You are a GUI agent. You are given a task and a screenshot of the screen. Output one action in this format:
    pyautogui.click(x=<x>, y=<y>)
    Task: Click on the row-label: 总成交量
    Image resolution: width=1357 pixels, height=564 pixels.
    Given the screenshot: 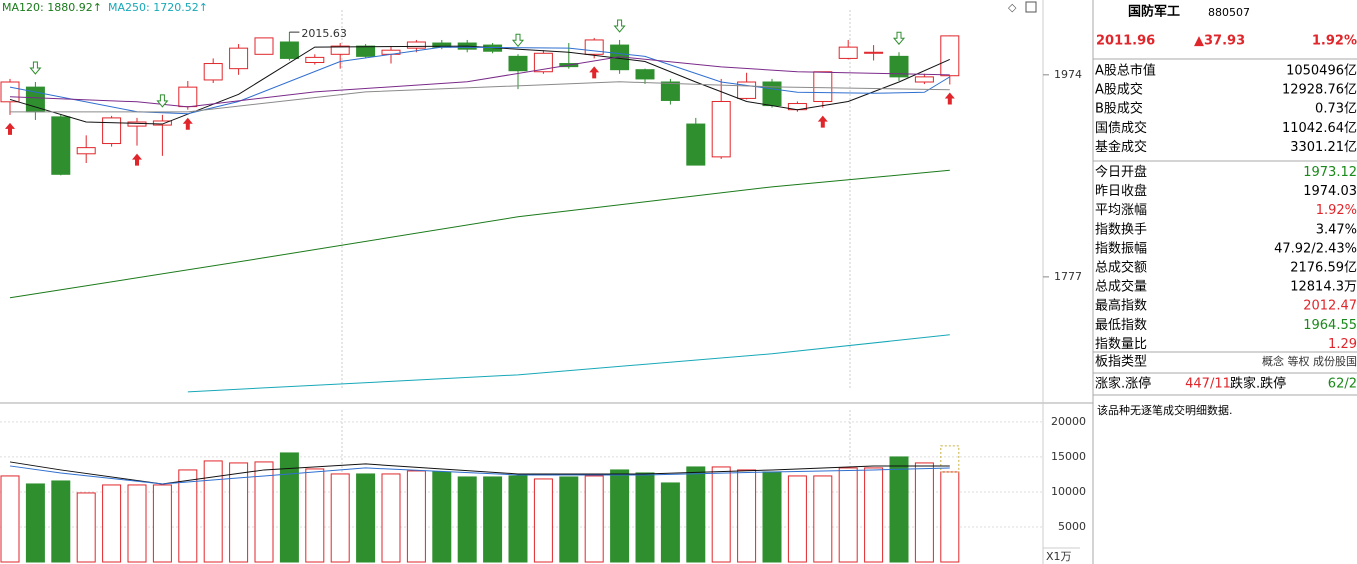 What is the action you would take?
    pyautogui.click(x=1121, y=287)
    